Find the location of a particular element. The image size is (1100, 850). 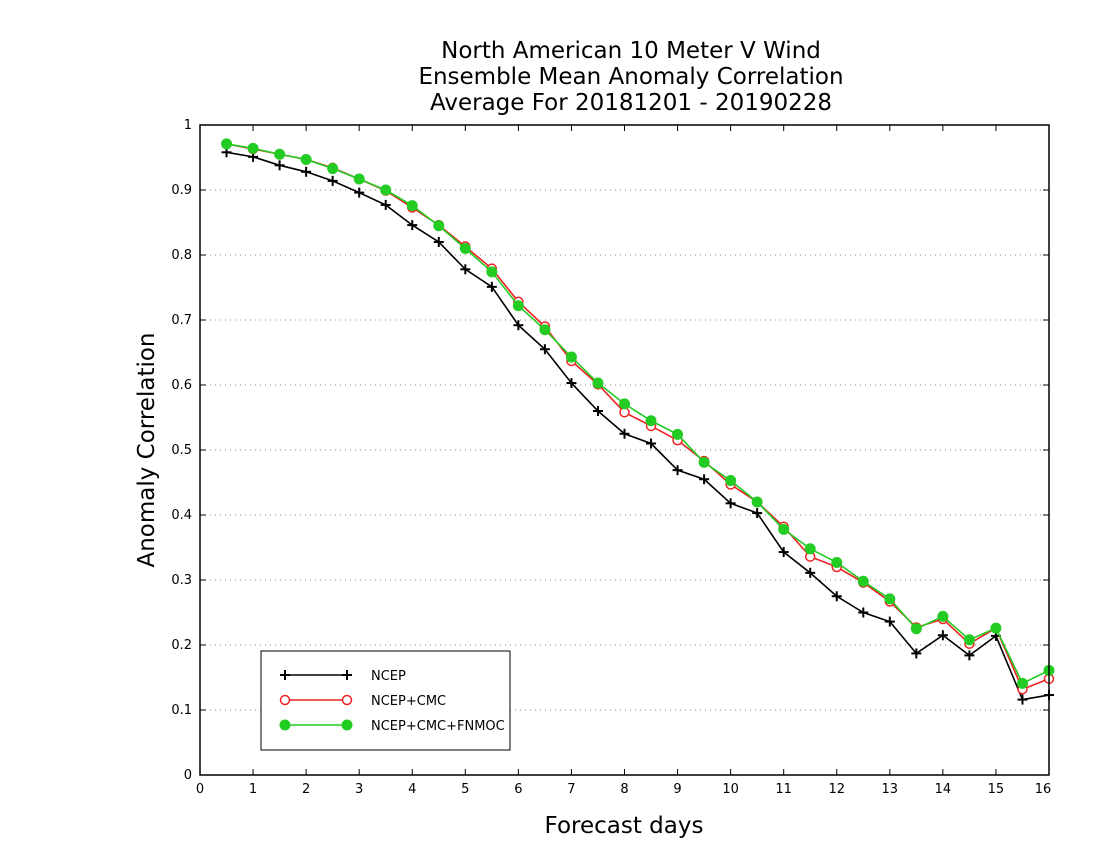

x-tick-label: 12 is located at coordinates (836, 789).